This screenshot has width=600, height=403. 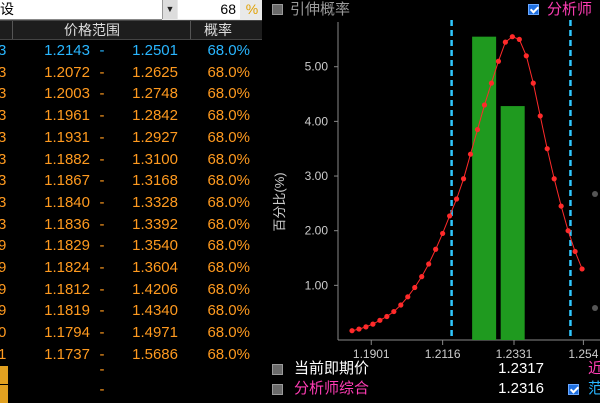 I want to click on table-row: 3 1.2143- 1.2501 68.0%, so click(x=131, y=50).